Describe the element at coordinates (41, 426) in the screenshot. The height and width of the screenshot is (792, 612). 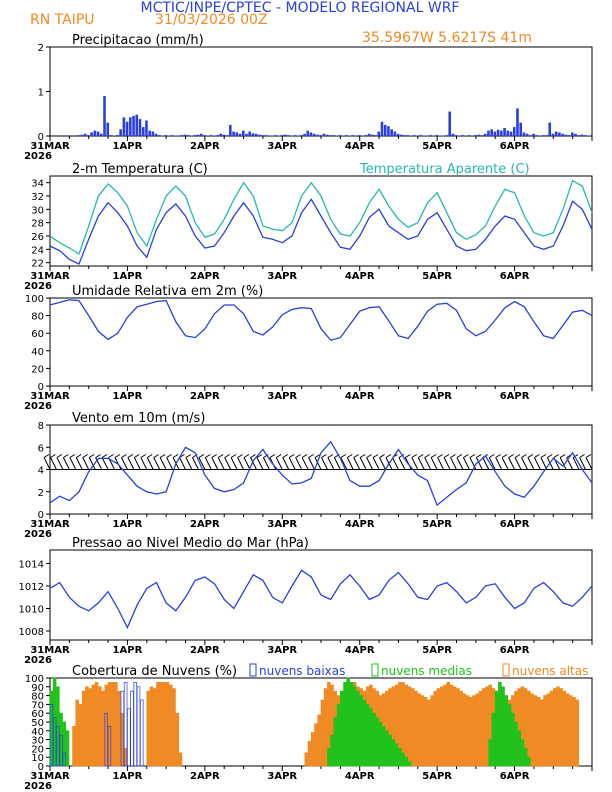
I see `y-tick-label: 8` at that location.